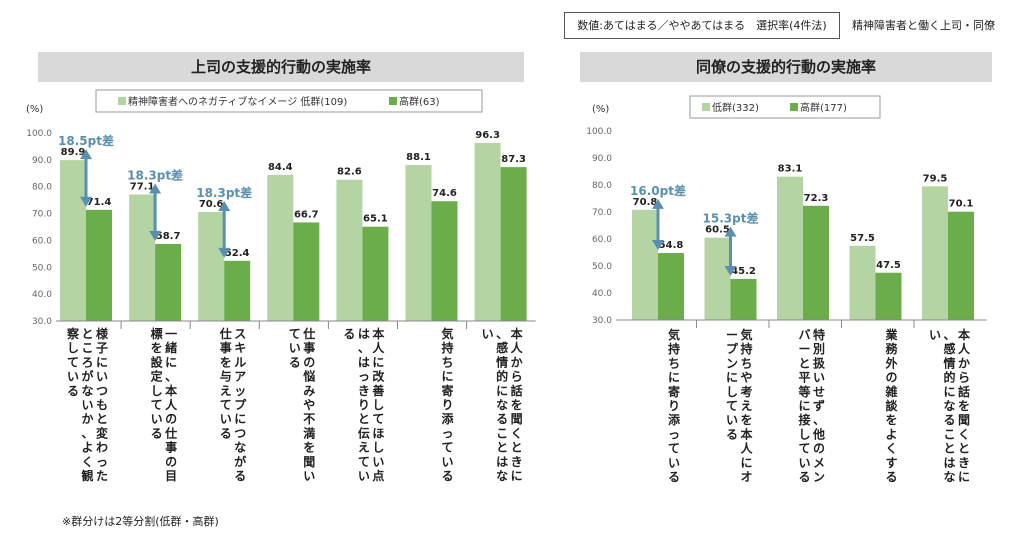 This screenshot has width=1012, height=540. What do you see at coordinates (888, 265) in the screenshot?
I see `chart2-data-label-high-4: 47.5` at bounding box center [888, 265].